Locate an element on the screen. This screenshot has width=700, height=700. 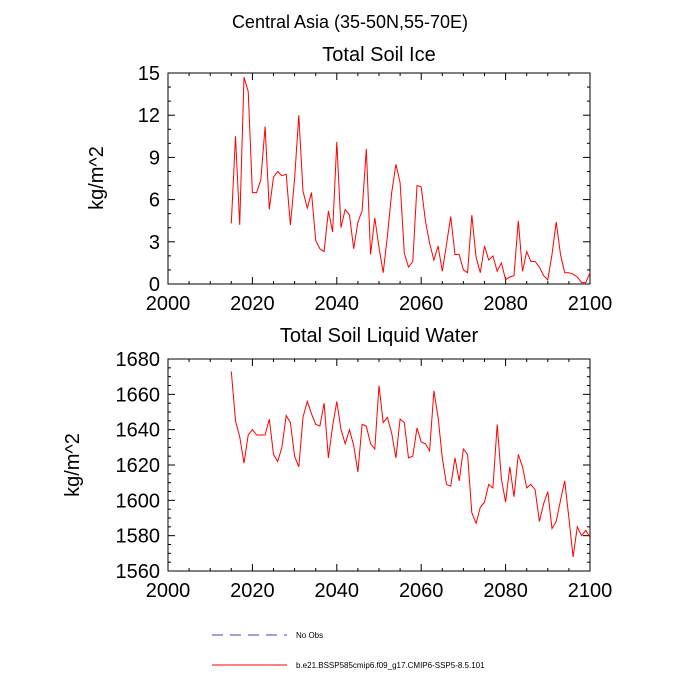
y-tick-label: 1620 is located at coordinates (138, 466).